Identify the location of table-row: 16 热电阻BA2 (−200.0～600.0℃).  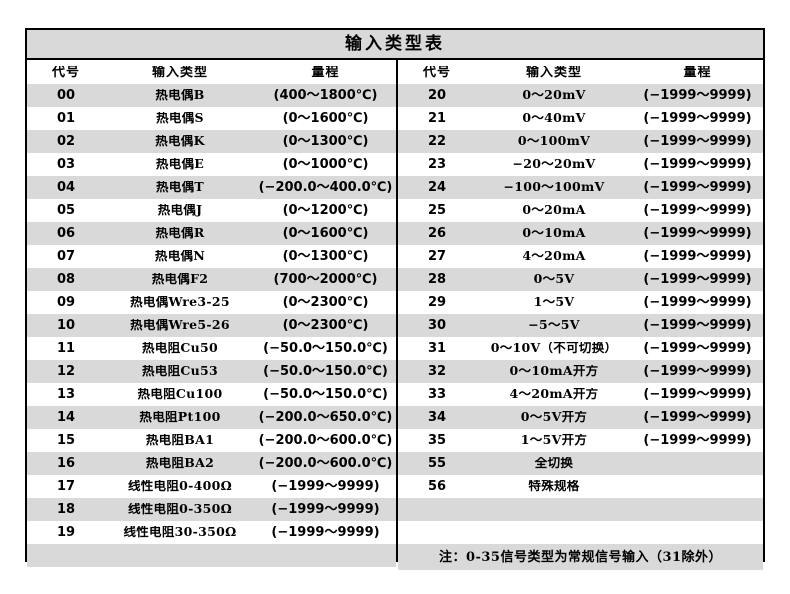
(211, 463).